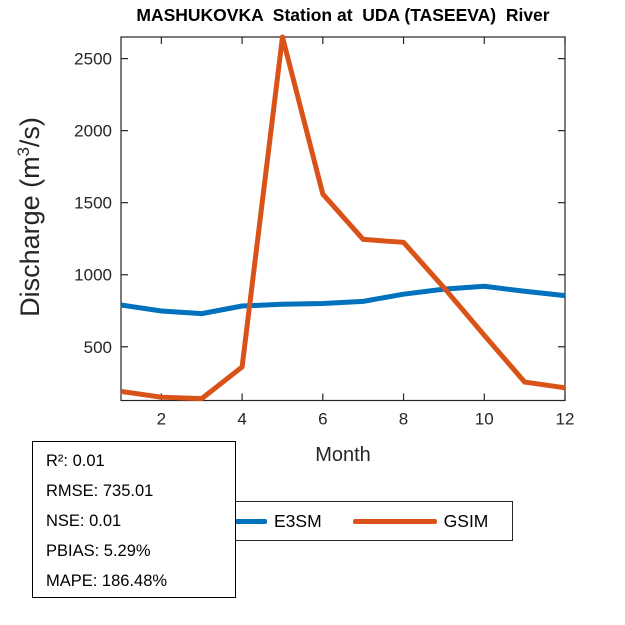  I want to click on y-tick-label: 1500, so click(93, 203).